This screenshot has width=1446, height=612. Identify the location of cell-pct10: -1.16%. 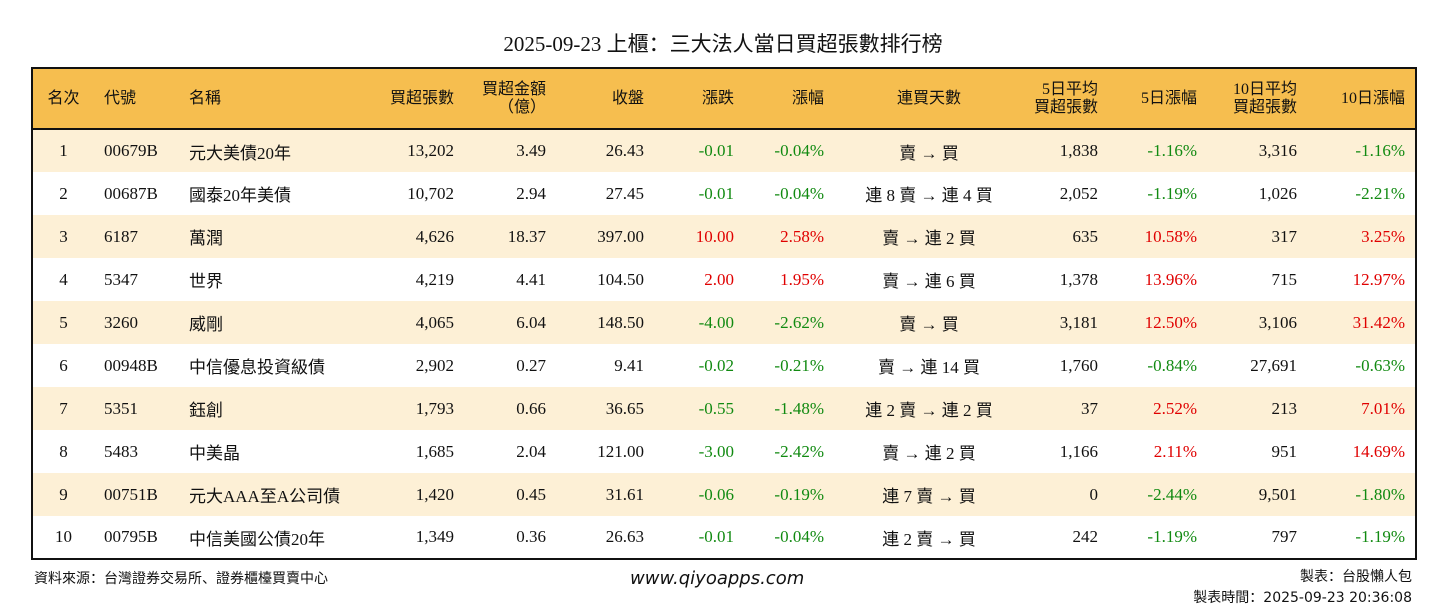
(1380, 150).